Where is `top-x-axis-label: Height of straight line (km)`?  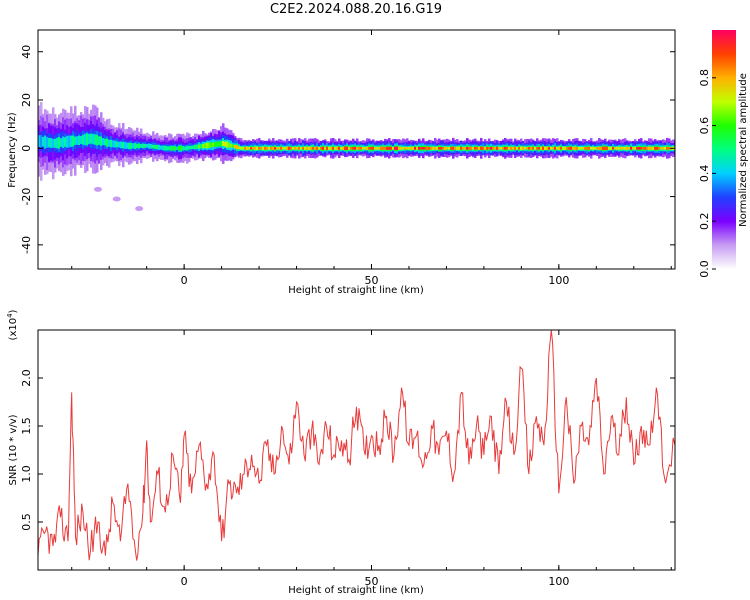 top-x-axis-label: Height of straight line (km) is located at coordinates (356, 290).